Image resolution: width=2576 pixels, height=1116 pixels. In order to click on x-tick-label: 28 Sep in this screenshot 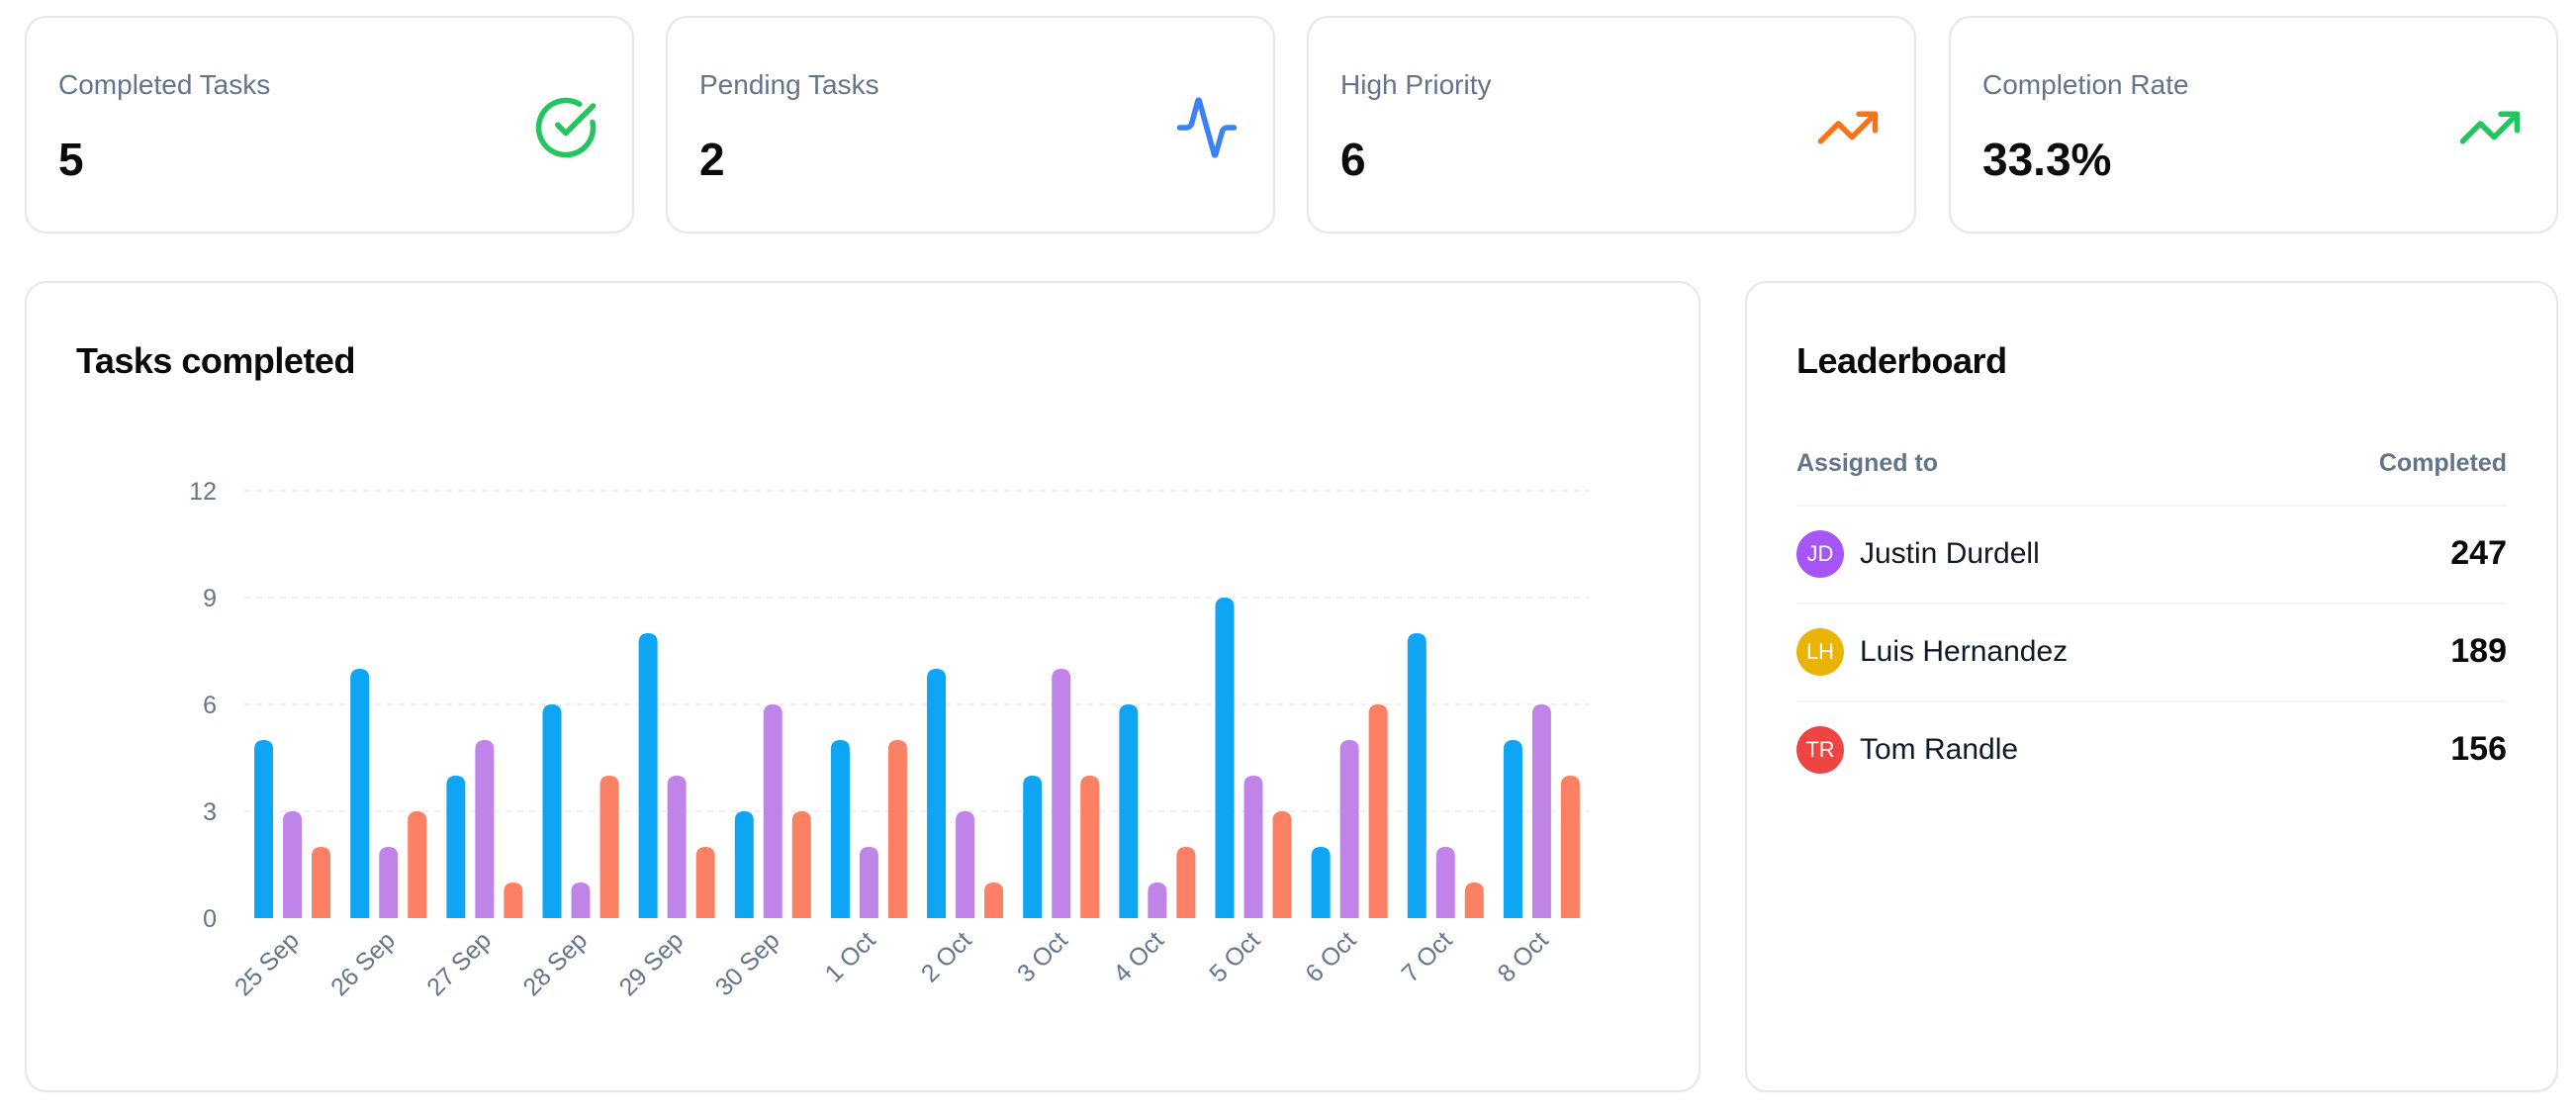, I will do `click(555, 963)`.